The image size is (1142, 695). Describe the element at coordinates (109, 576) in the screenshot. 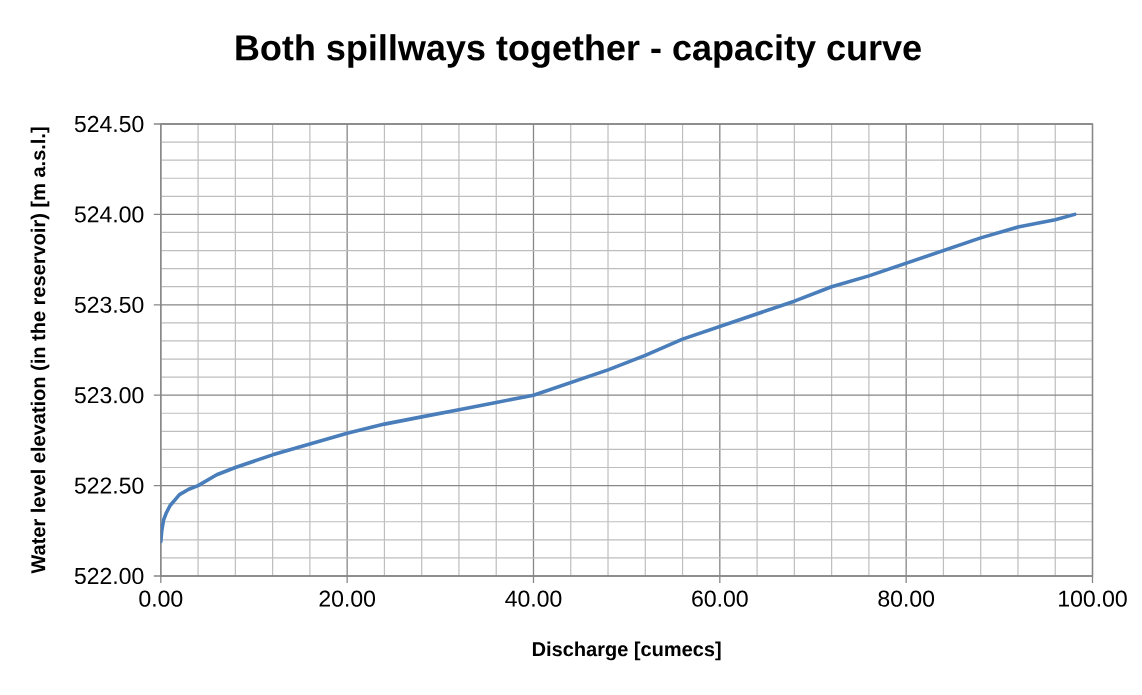

I see `y-tick-label: 522.00` at that location.